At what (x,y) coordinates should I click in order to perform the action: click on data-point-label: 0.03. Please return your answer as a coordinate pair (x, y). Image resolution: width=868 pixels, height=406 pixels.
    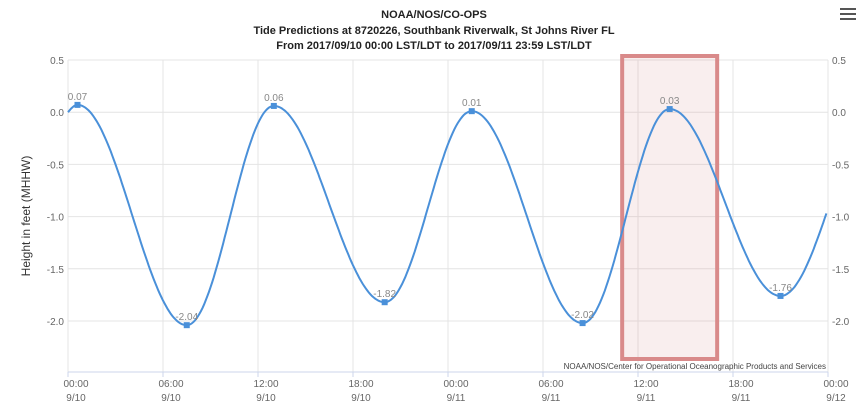
    Looking at the image, I should click on (670, 101).